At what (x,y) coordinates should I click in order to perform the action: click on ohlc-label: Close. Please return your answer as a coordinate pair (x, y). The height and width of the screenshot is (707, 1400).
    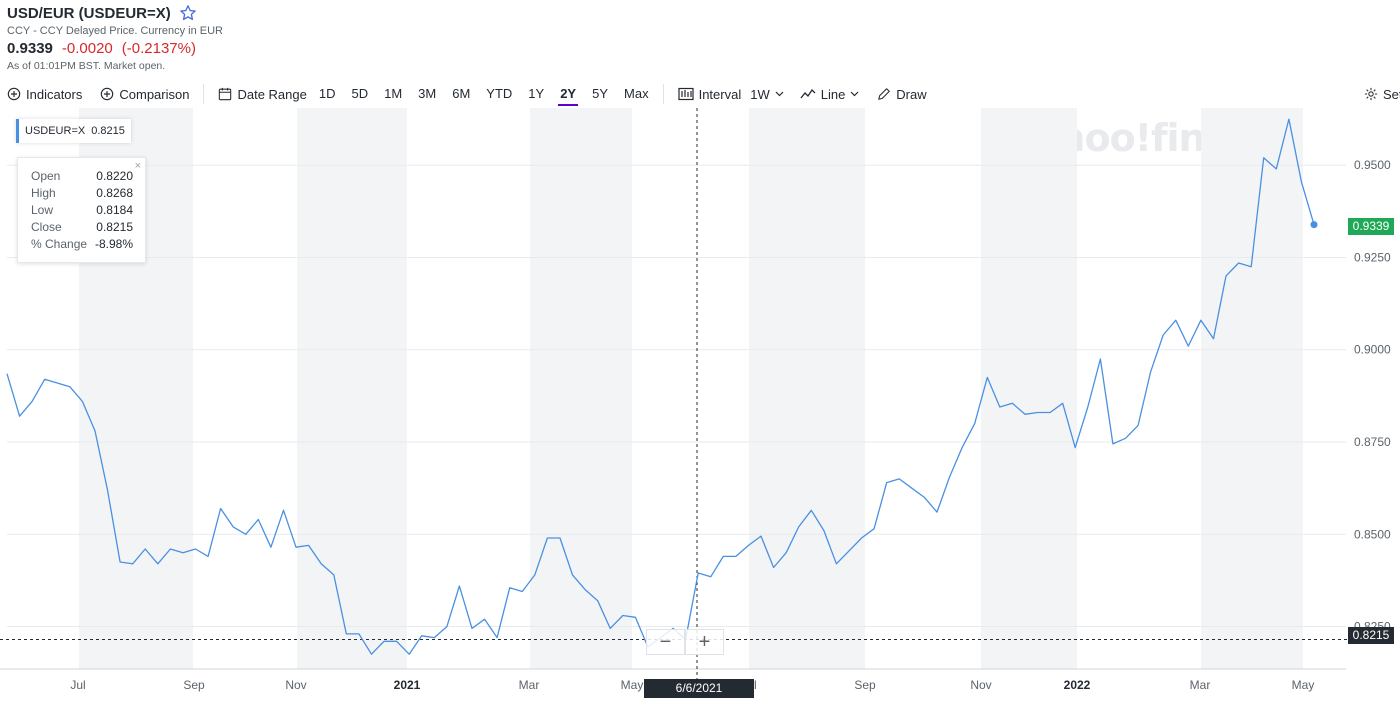
    Looking at the image, I should click on (46, 227).